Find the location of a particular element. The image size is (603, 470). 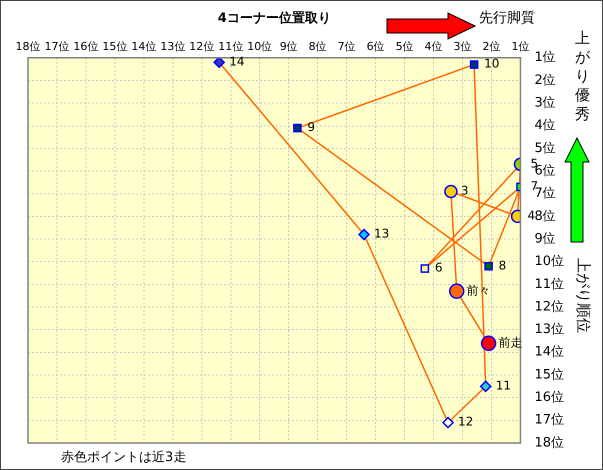

x-tick-label: 2位 is located at coordinates (491, 47).